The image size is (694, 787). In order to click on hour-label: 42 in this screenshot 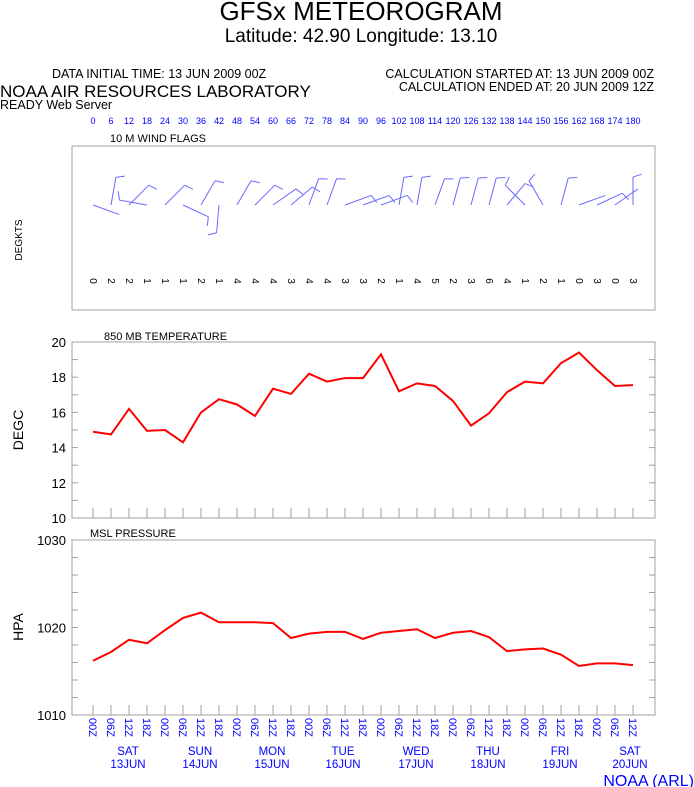, I will do `click(219, 121)`.